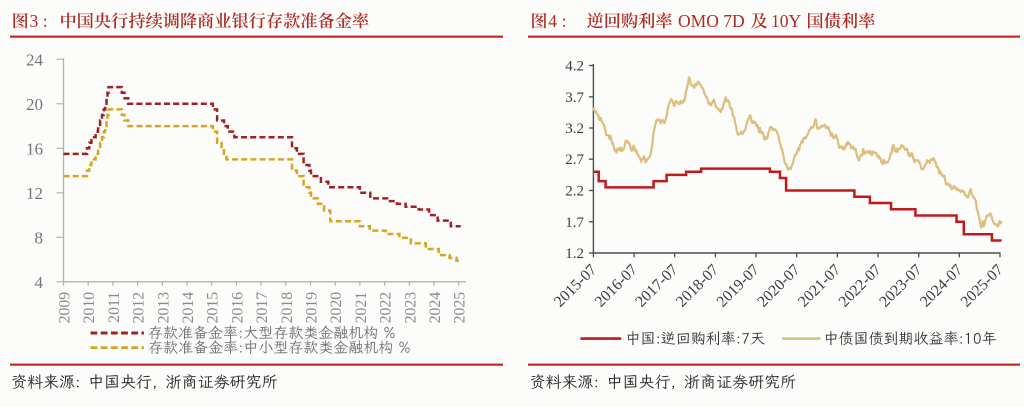  What do you see at coordinates (574, 254) in the screenshot?
I see `svg-text: 1.2` at bounding box center [574, 254].